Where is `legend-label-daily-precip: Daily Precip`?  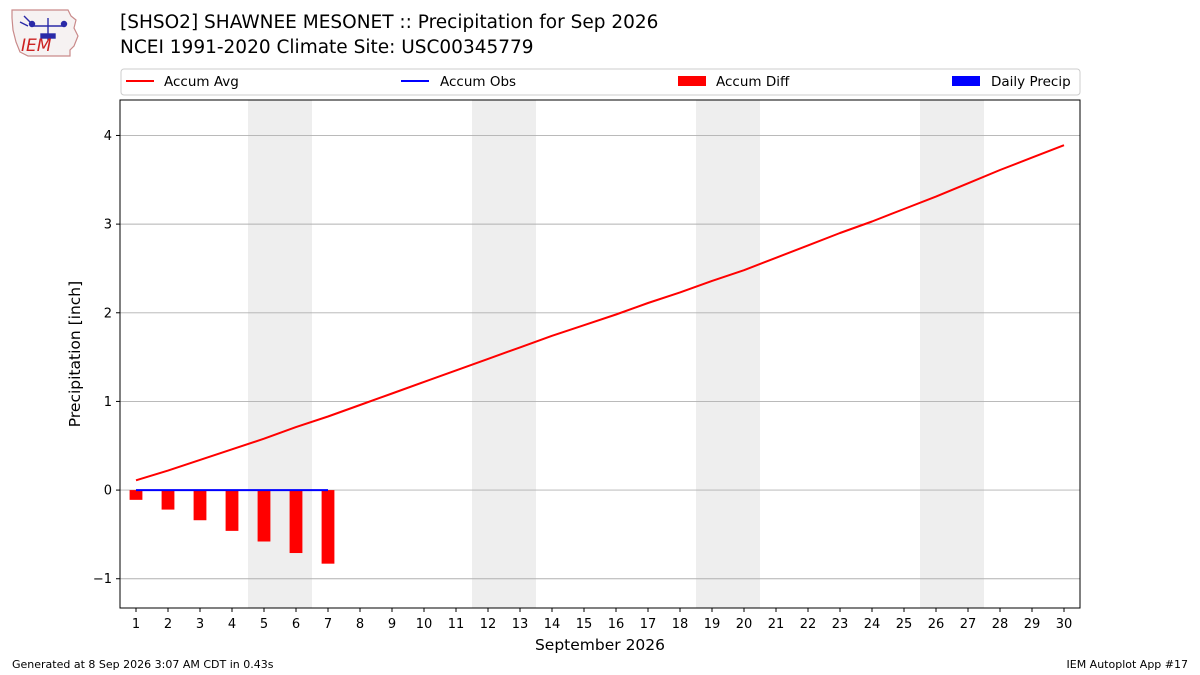 legend-label-daily-precip: Daily Precip is located at coordinates (1031, 82).